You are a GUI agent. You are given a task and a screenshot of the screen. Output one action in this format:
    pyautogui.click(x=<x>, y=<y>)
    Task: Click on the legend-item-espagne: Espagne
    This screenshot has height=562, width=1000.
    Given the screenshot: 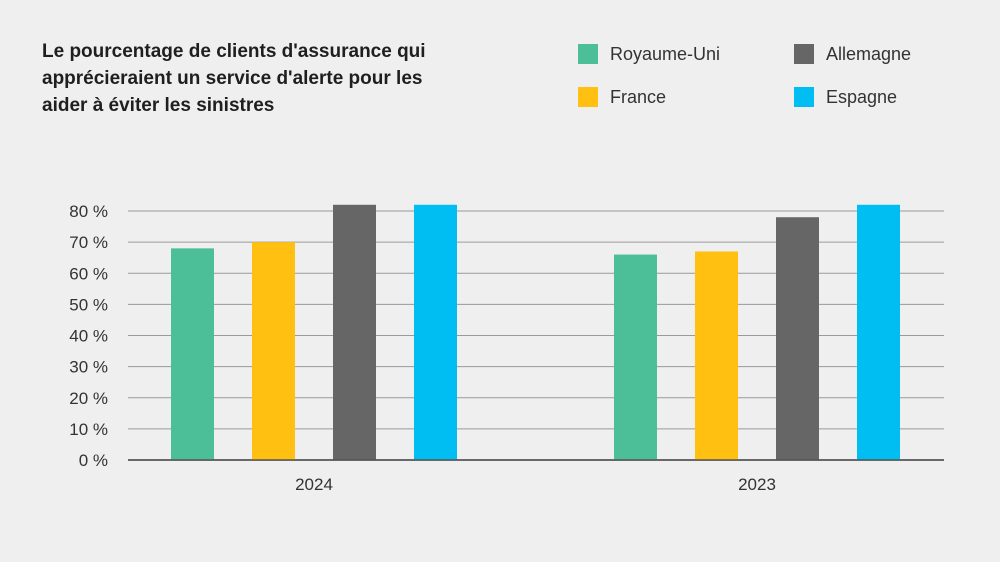 What is the action you would take?
    pyautogui.click(x=845, y=97)
    